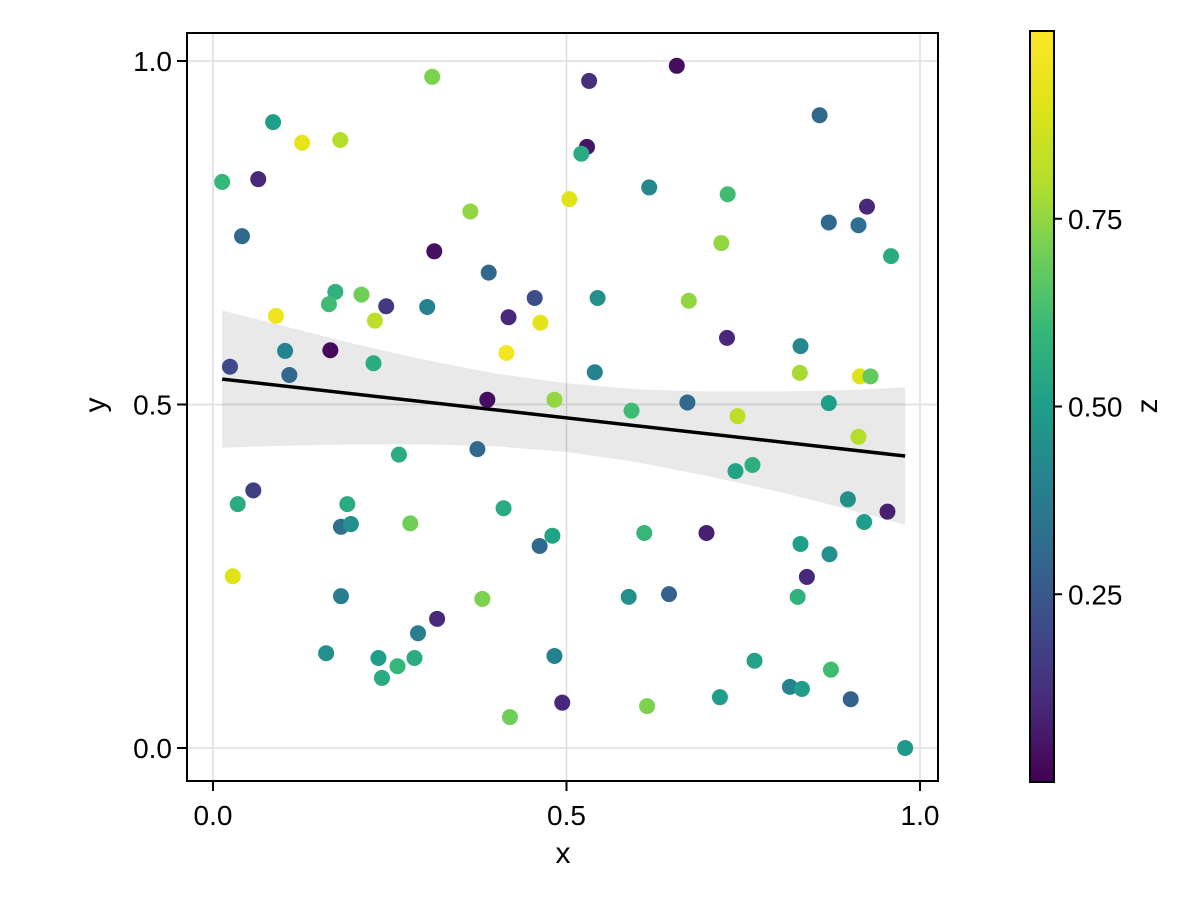  What do you see at coordinates (1147, 406) in the screenshot?
I see `colorbar-label: z` at bounding box center [1147, 406].